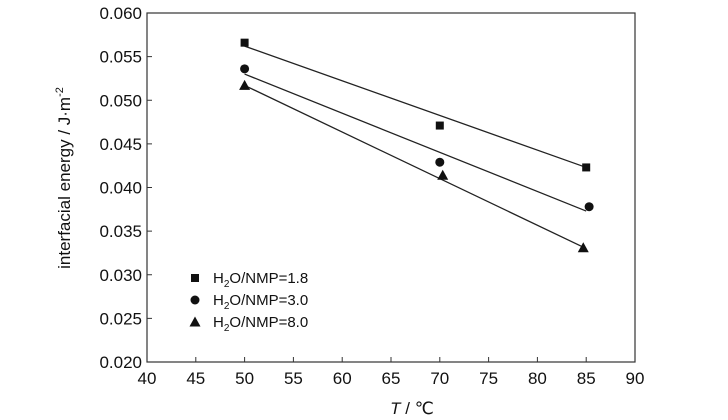  Describe the element at coordinates (635, 378) in the screenshot. I see `x-tick-label: 90` at that location.